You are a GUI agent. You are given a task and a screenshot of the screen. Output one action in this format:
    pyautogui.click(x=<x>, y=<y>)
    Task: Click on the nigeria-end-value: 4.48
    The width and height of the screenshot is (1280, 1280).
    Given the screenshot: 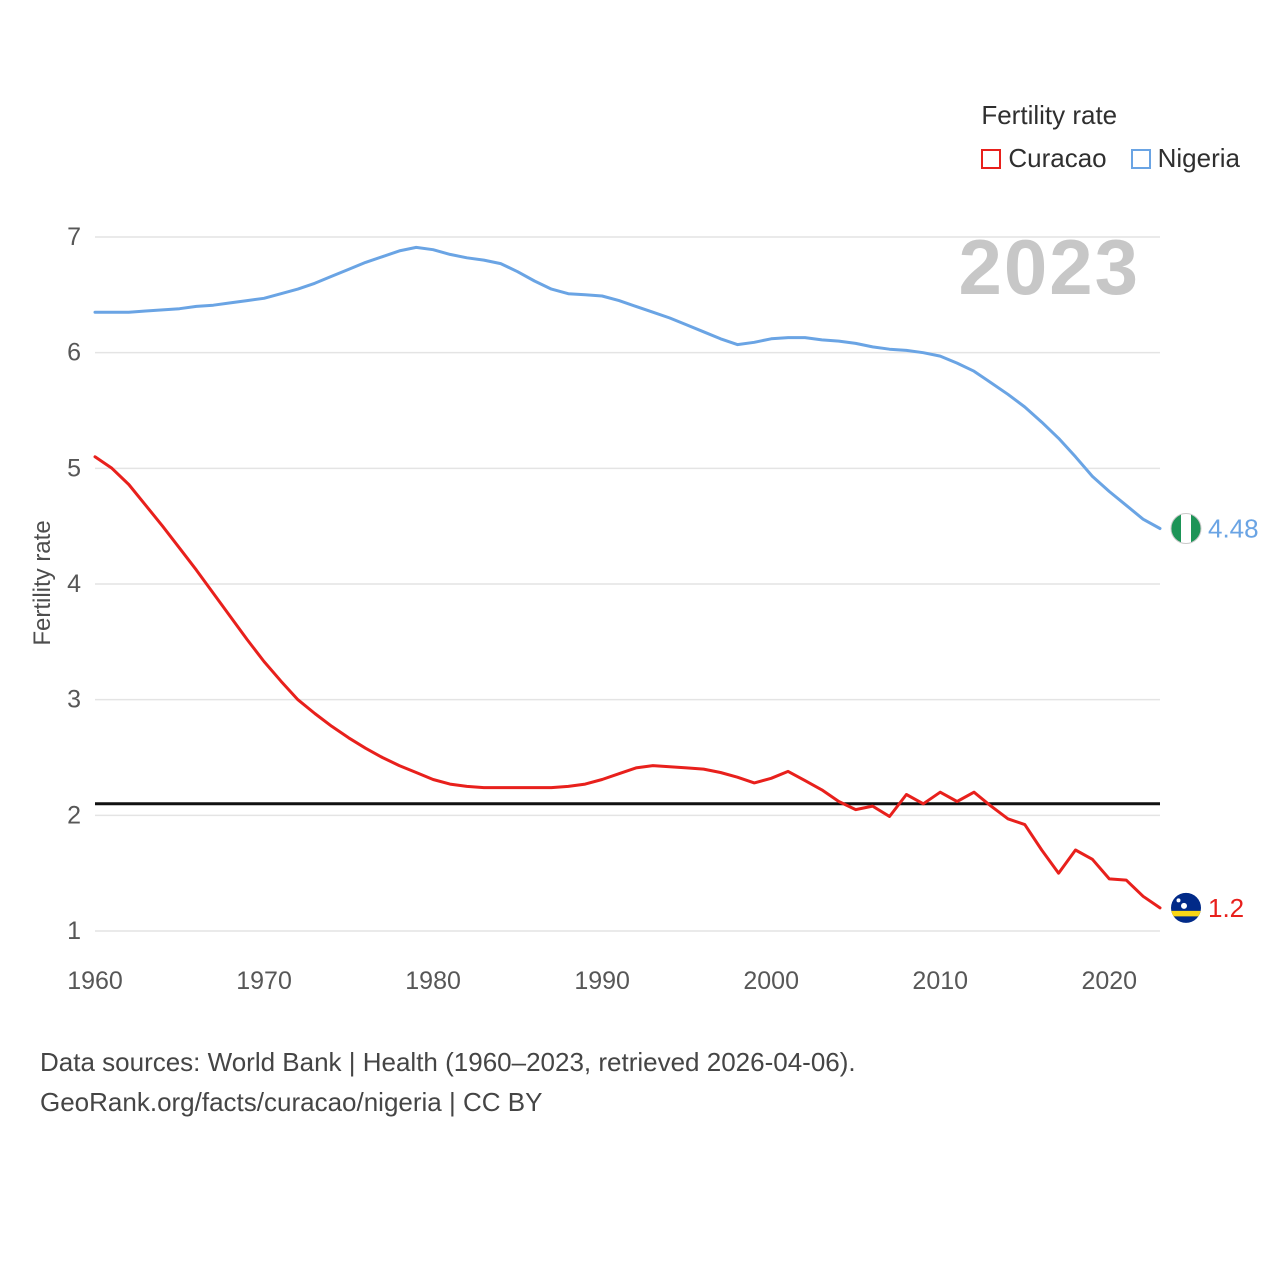 What is the action you would take?
    pyautogui.click(x=1233, y=528)
    